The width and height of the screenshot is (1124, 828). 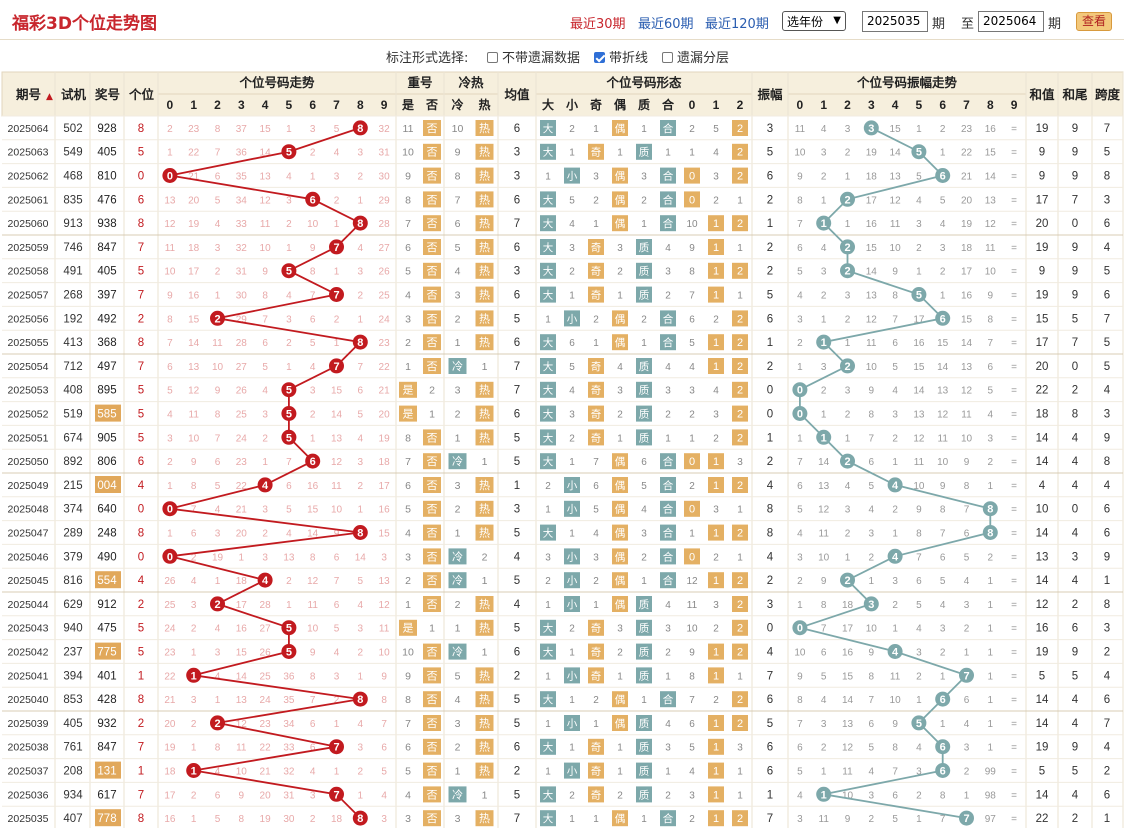 What do you see at coordinates (1075, 819) in the screenshot?
I see `tail-cell: 2` at bounding box center [1075, 819].